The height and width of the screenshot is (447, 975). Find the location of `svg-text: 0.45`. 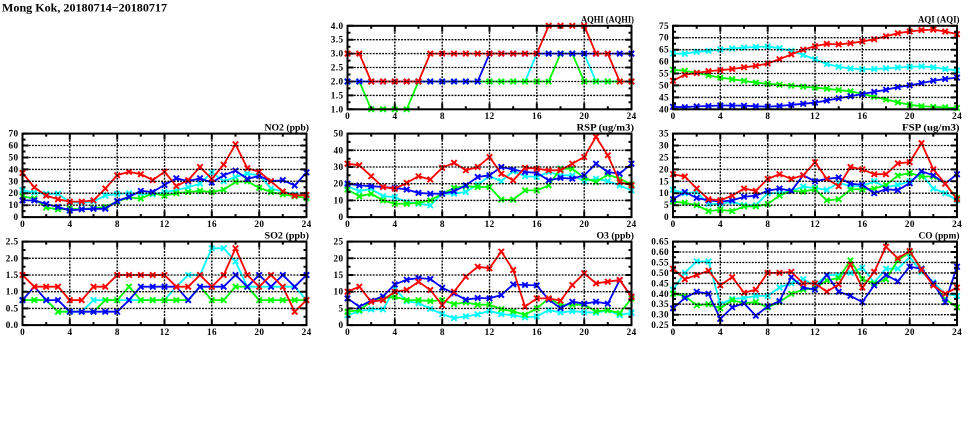

svg-text: 0.45 is located at coordinates (660, 283).